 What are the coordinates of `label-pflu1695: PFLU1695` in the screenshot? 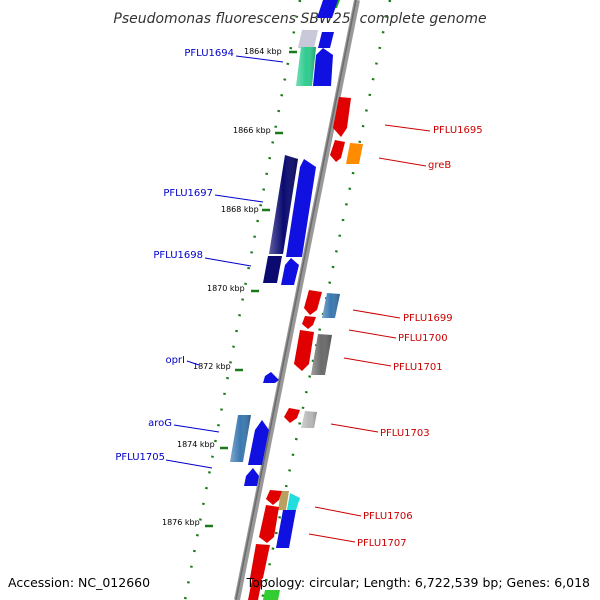 It's located at (458, 130).